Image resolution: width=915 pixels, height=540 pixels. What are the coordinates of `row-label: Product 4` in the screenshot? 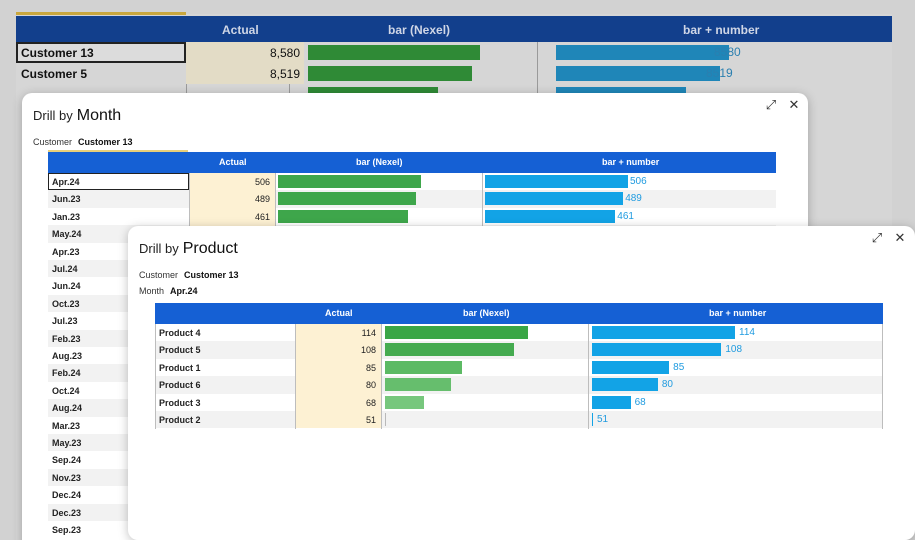 It's located at (180, 333).